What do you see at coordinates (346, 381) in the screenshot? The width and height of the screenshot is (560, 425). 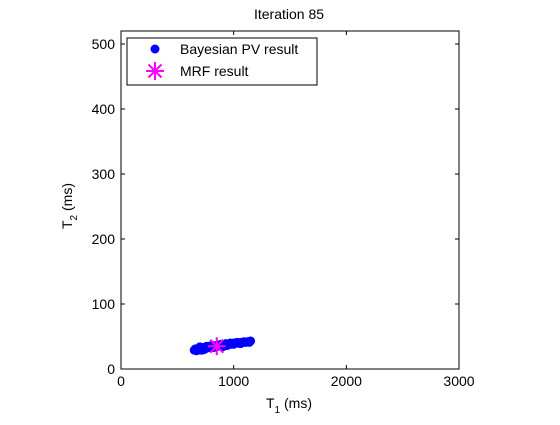 I see `x-tick-label: 2000` at bounding box center [346, 381].